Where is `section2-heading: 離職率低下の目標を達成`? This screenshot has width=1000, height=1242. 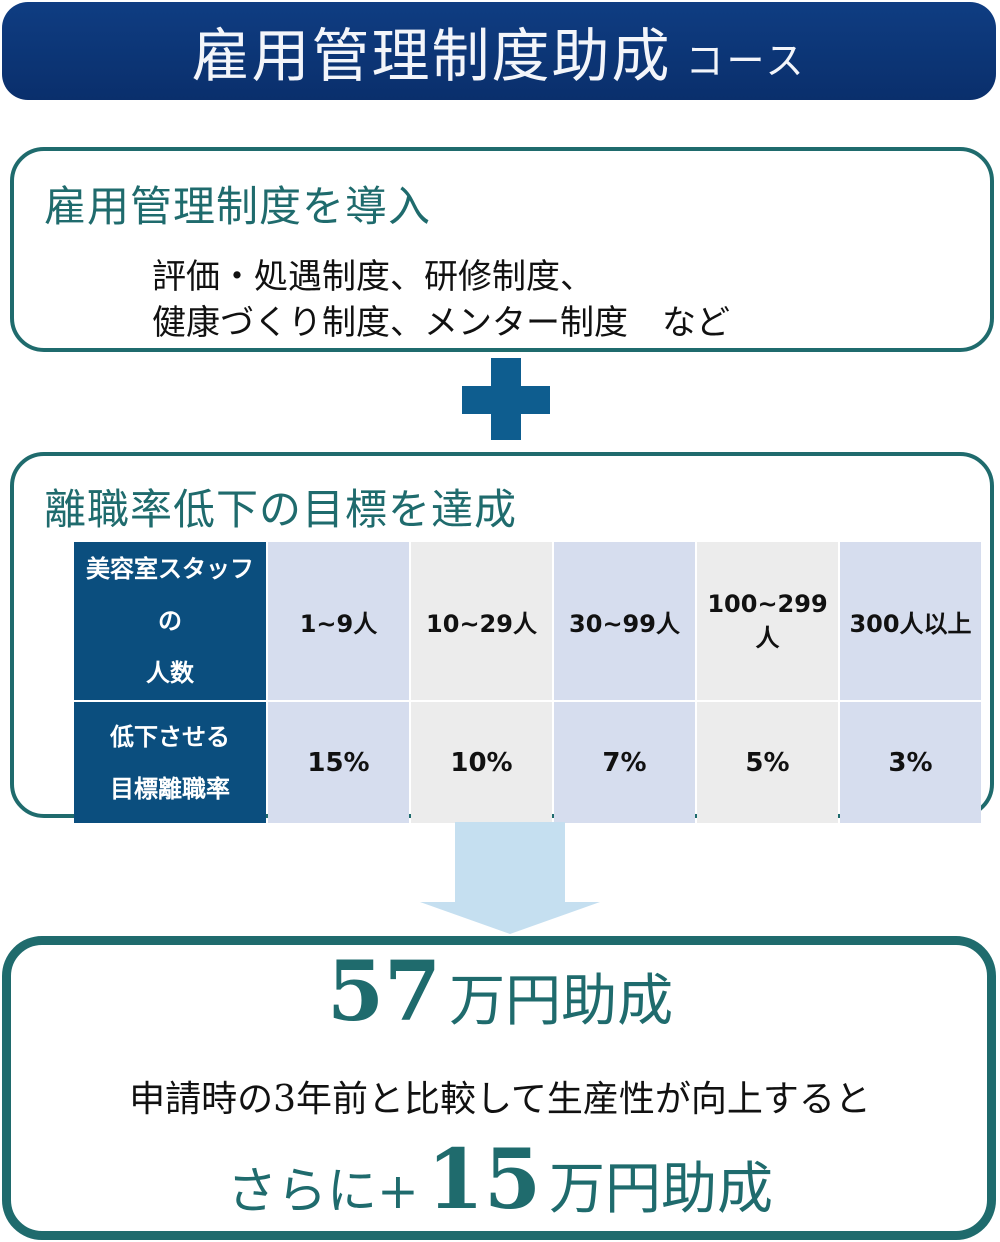
section2-heading: 離職率低下の目標を達成 is located at coordinates (281, 509).